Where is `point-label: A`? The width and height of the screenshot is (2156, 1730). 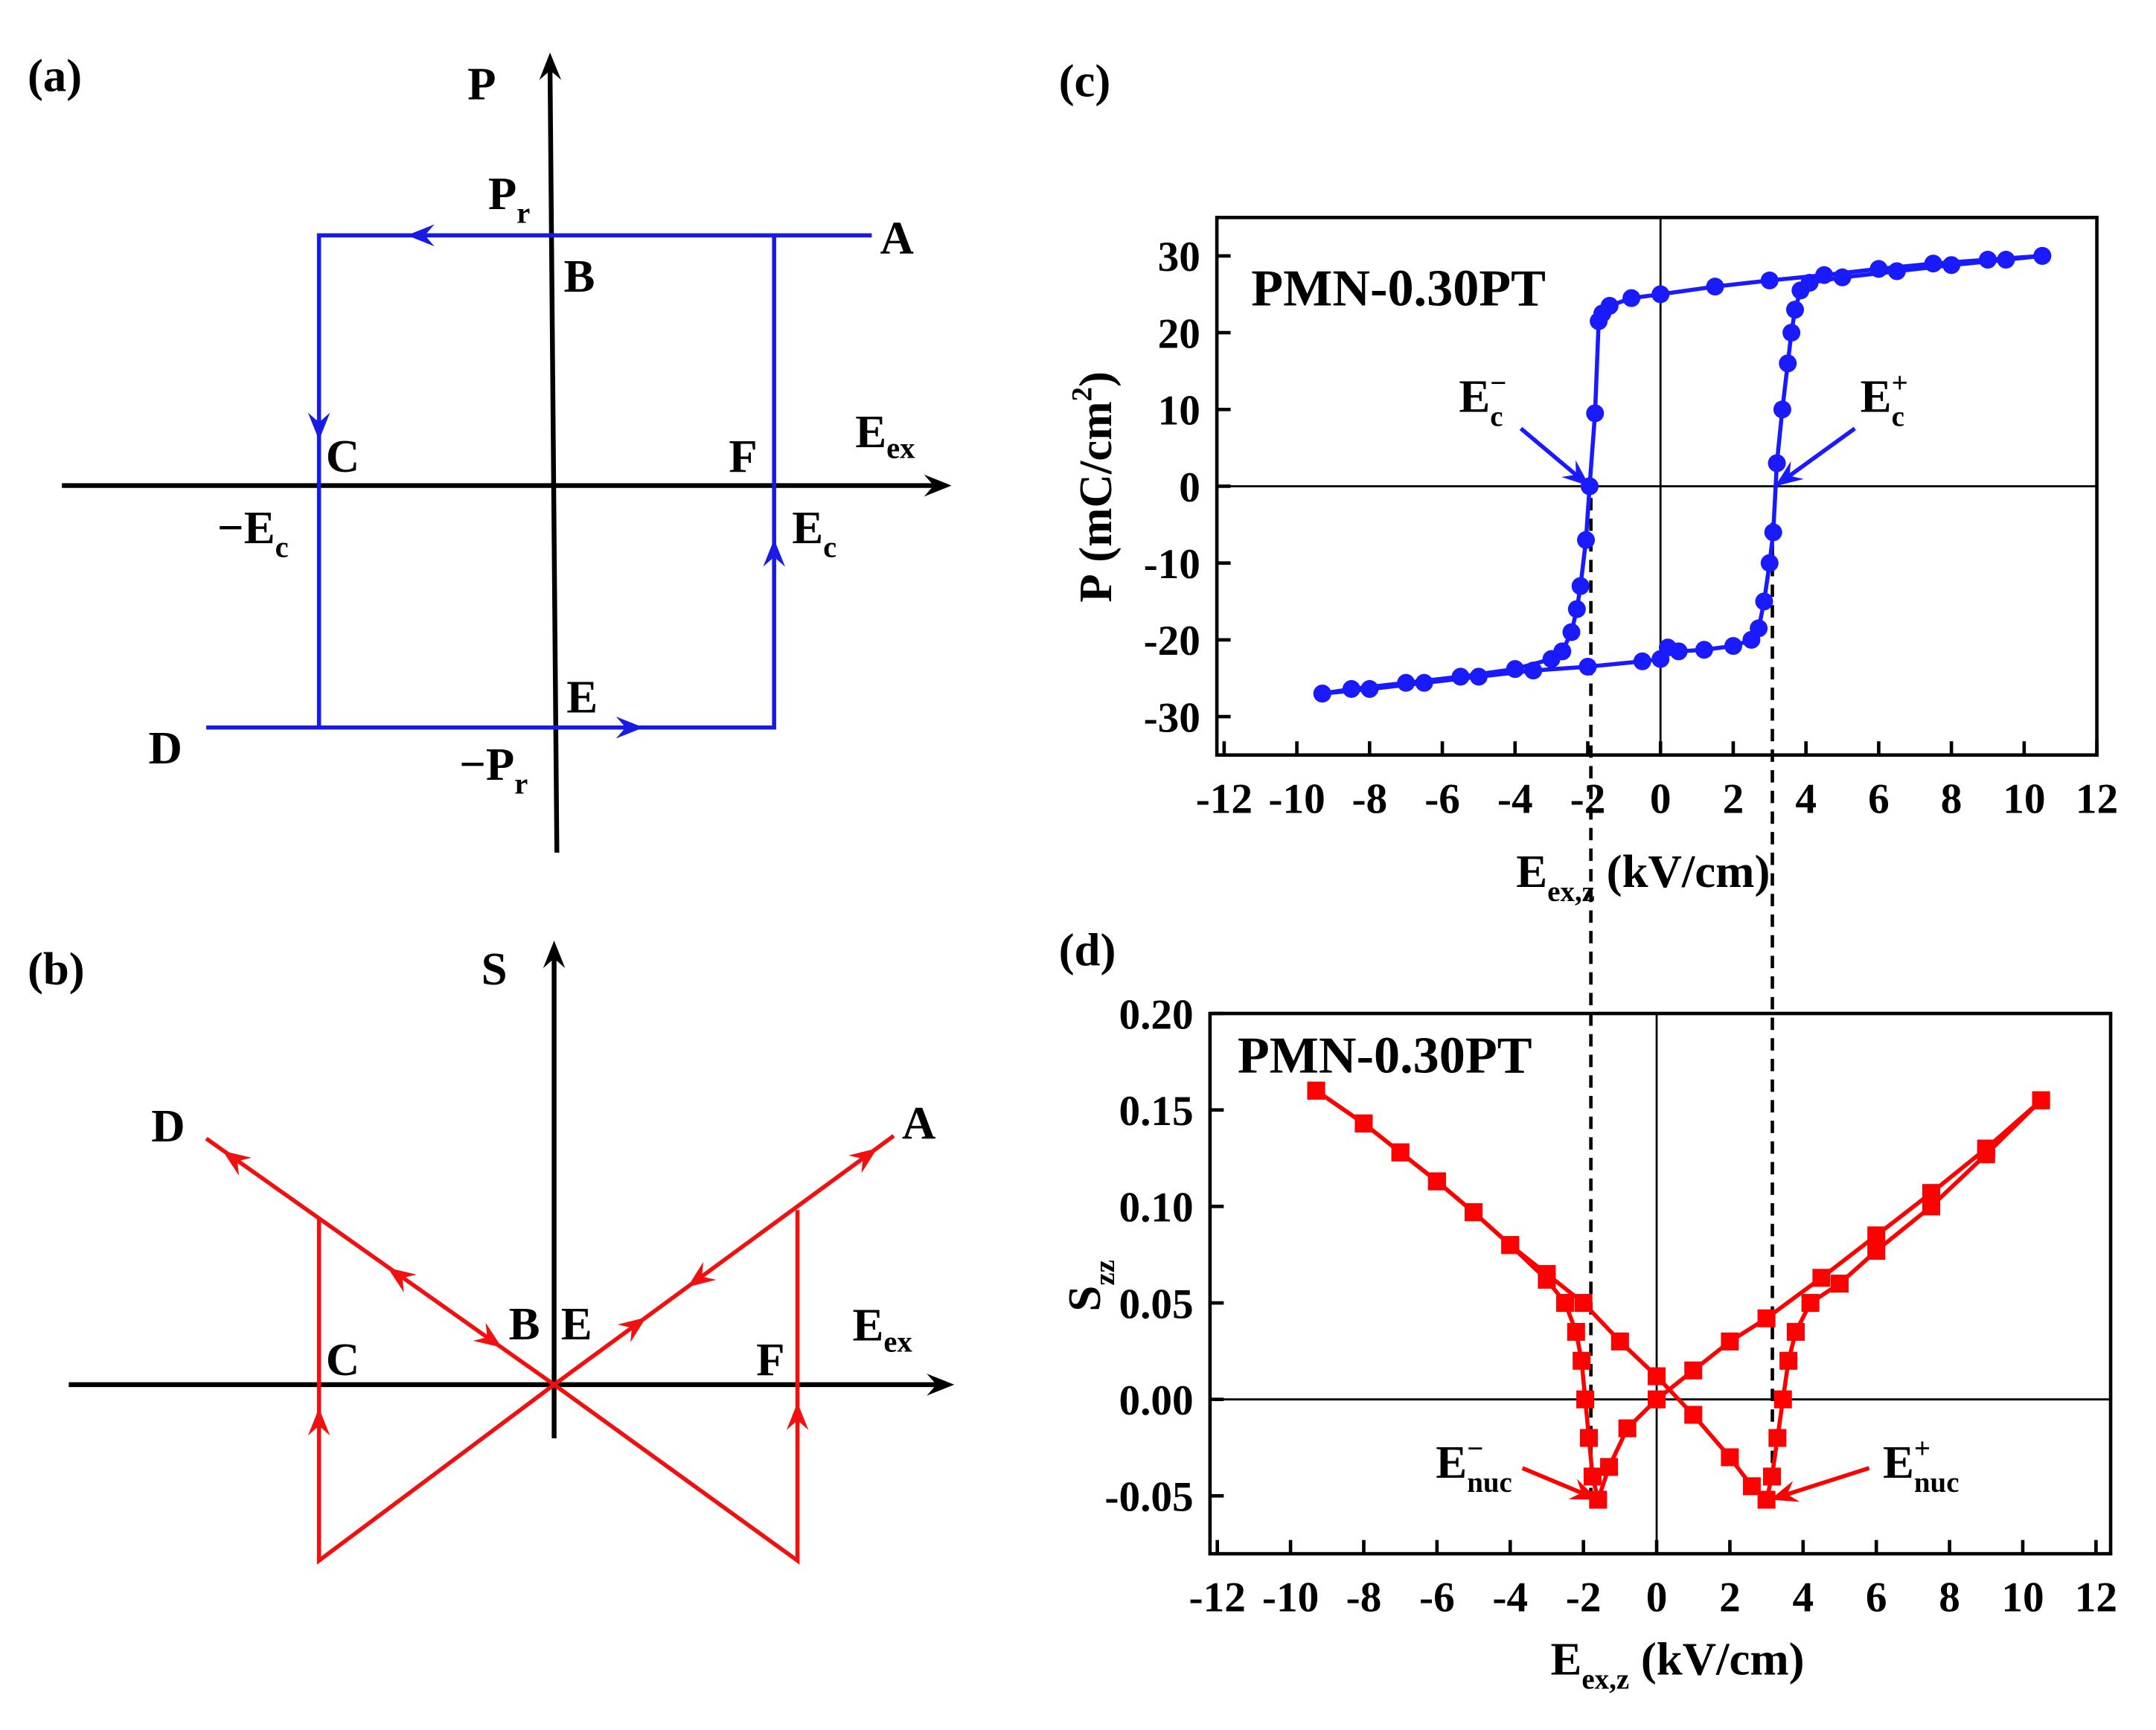
point-label: A is located at coordinates (896, 237).